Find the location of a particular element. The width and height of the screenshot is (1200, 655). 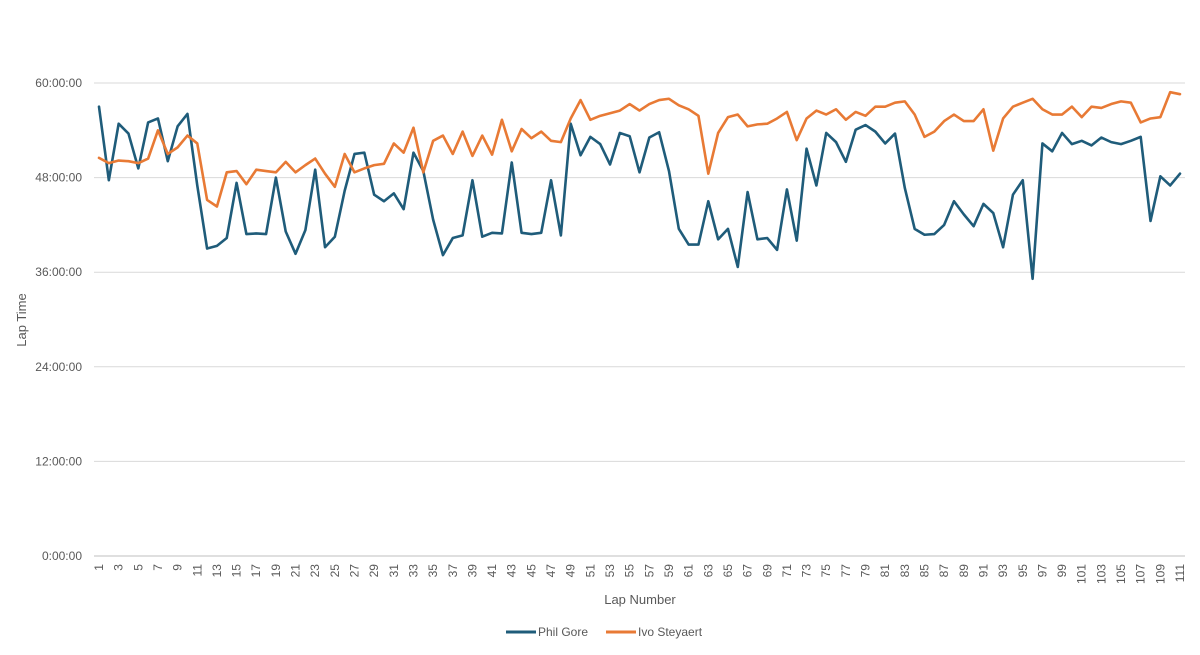

x-tick-label: 27 is located at coordinates (355, 571).